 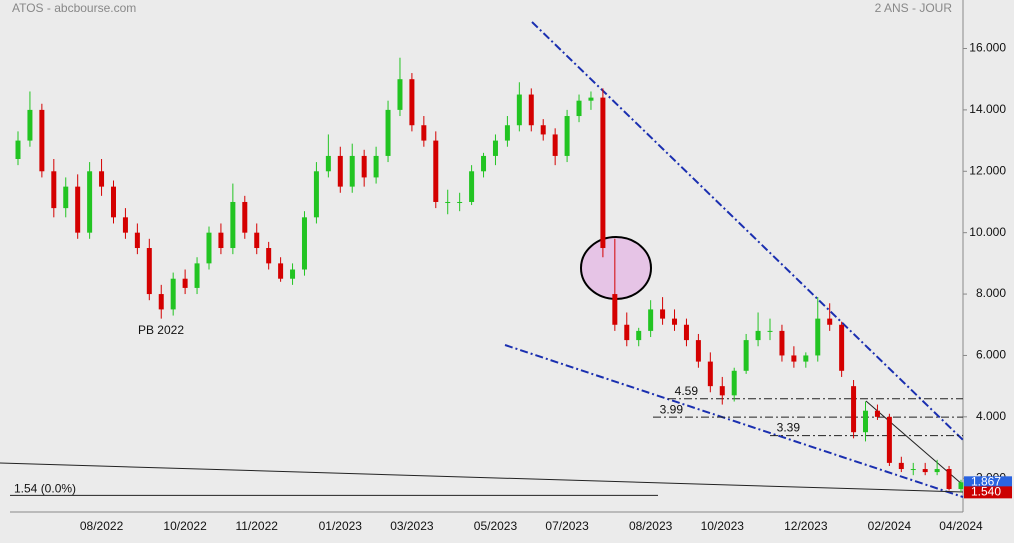 I want to click on x-tick-label: 05/2023, so click(x=496, y=526).